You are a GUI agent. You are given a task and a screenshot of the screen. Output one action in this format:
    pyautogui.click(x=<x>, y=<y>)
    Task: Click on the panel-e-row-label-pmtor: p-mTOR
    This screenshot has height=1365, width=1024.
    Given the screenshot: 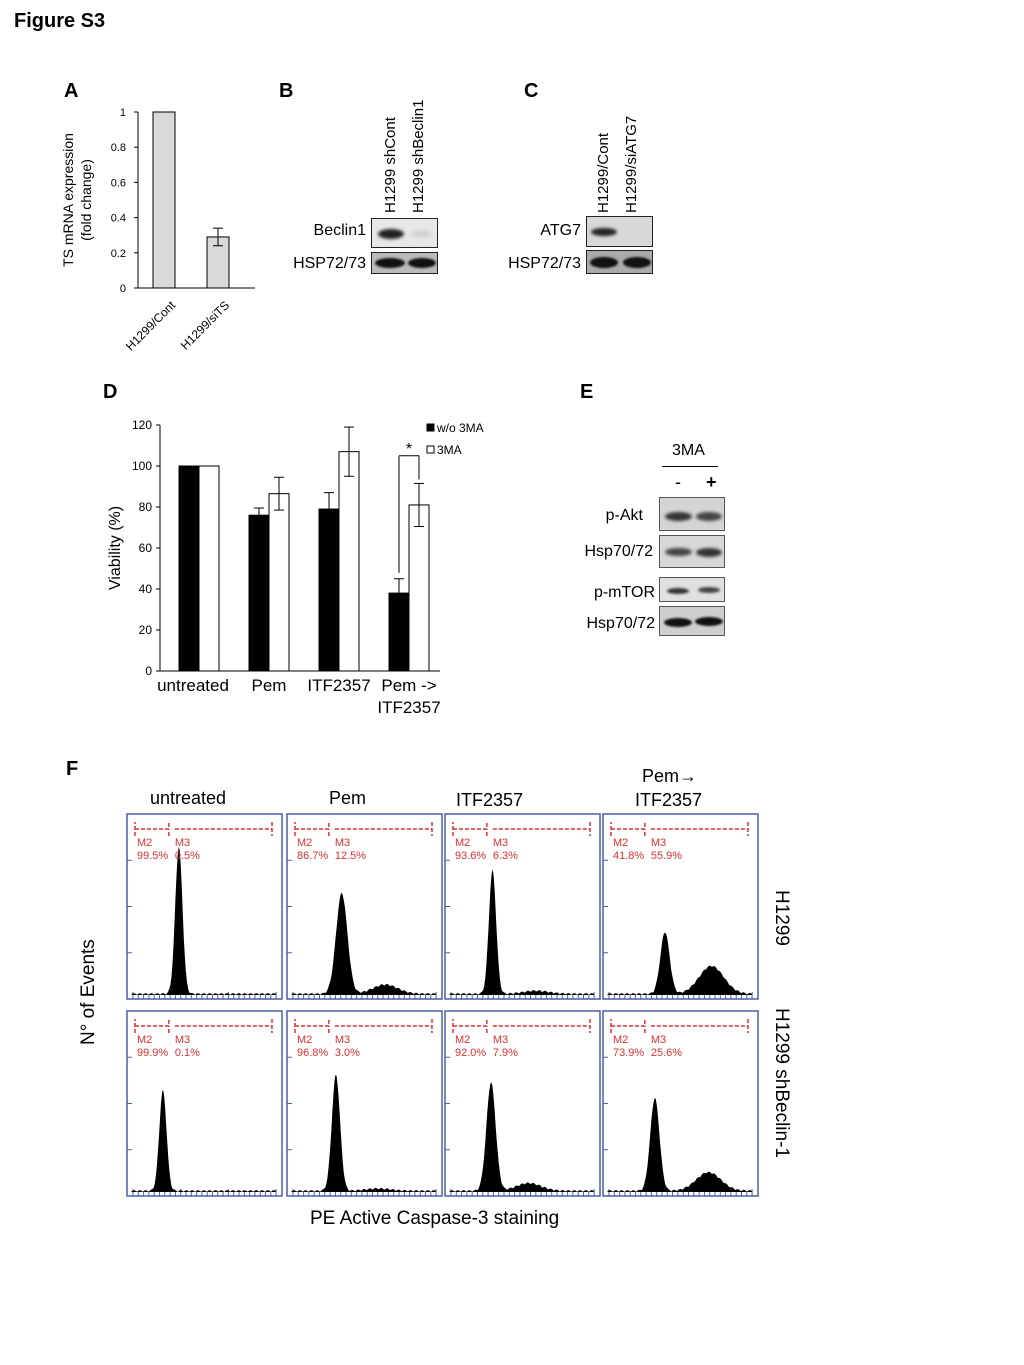 What is the action you would take?
    pyautogui.click(x=624, y=592)
    